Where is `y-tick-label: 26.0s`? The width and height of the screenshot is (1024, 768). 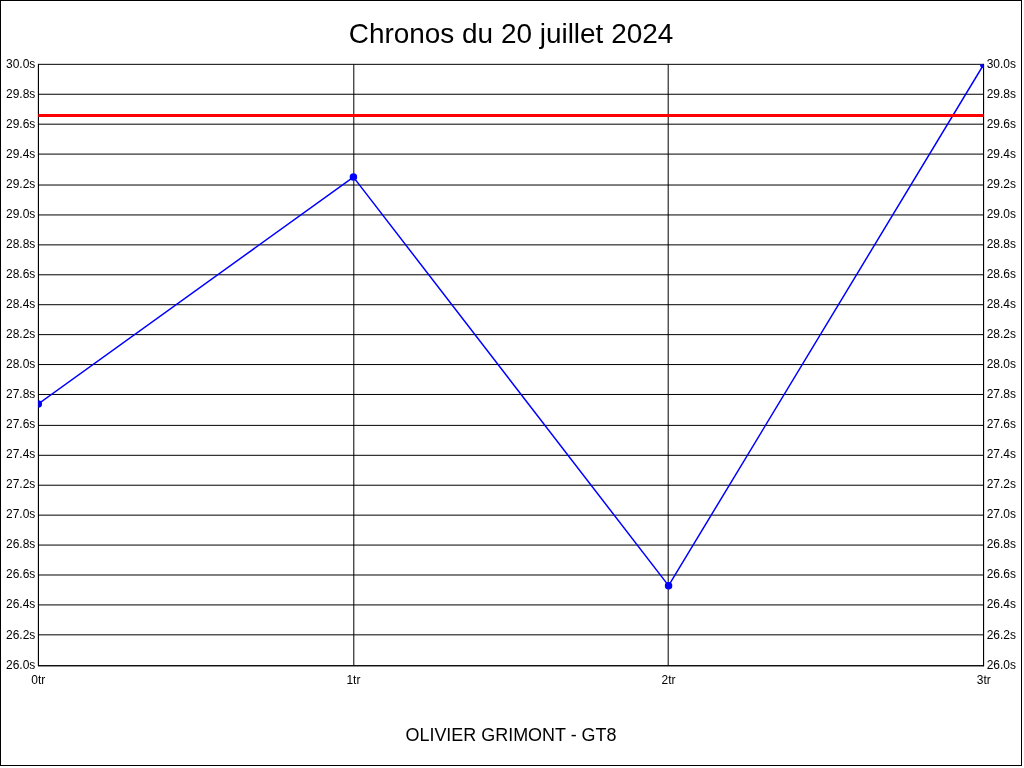 y-tick-label: 26.0s is located at coordinates (21, 664).